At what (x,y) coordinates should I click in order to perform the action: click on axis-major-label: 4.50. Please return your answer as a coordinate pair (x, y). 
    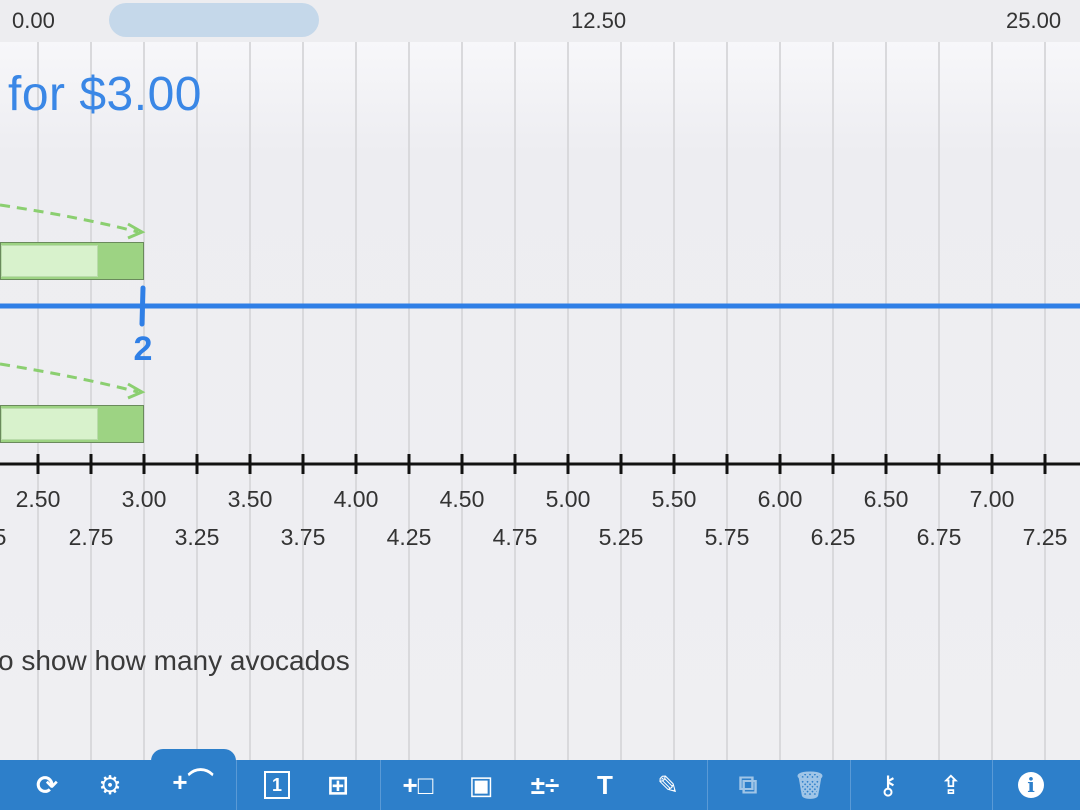
    Looking at the image, I should click on (462, 499).